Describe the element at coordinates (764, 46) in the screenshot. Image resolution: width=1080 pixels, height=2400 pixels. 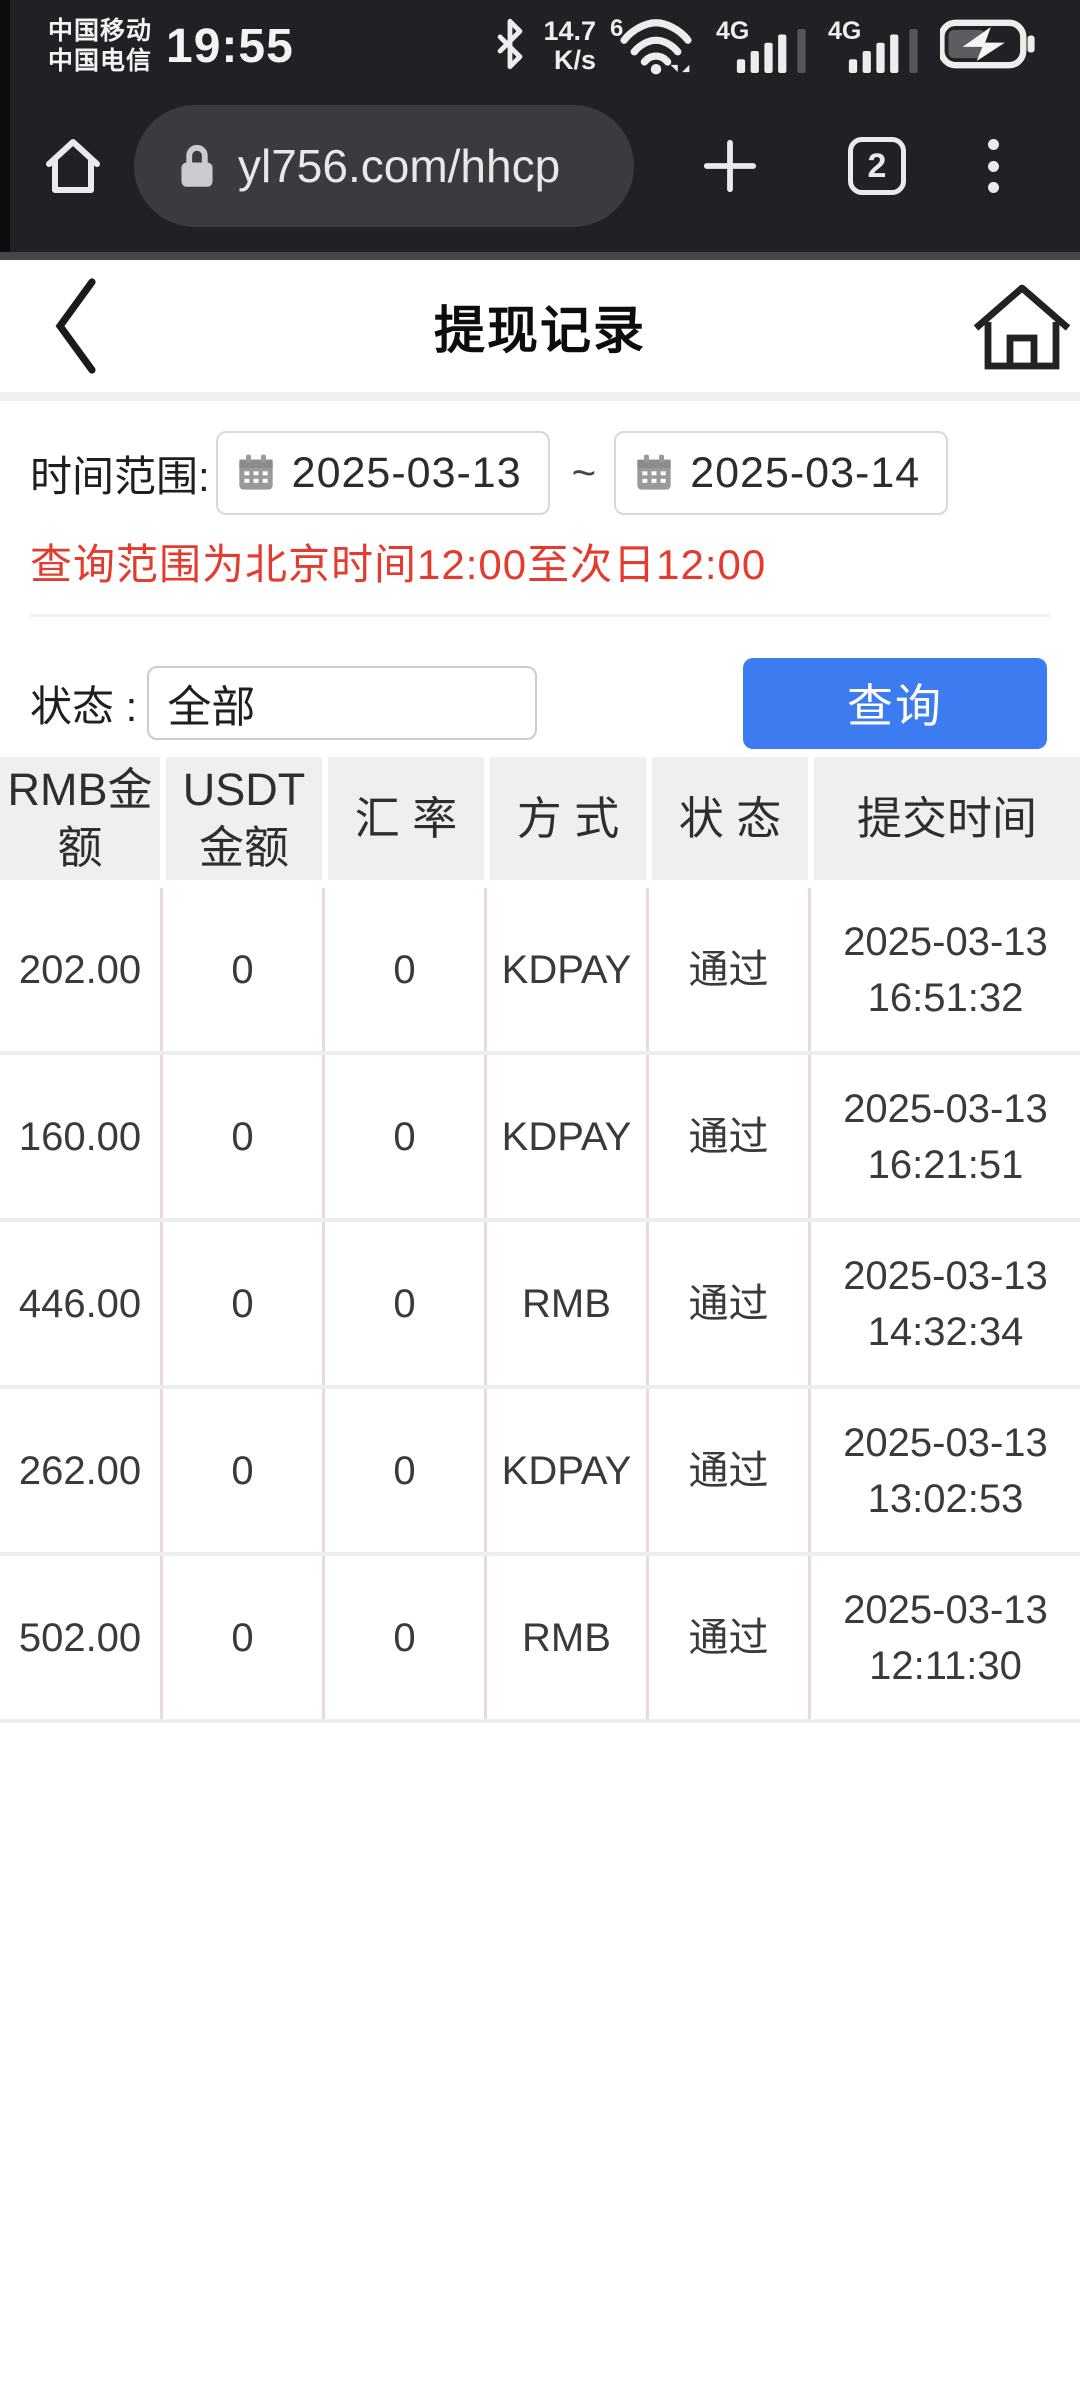
I see `sim1-signal-icon: 4G` at that location.